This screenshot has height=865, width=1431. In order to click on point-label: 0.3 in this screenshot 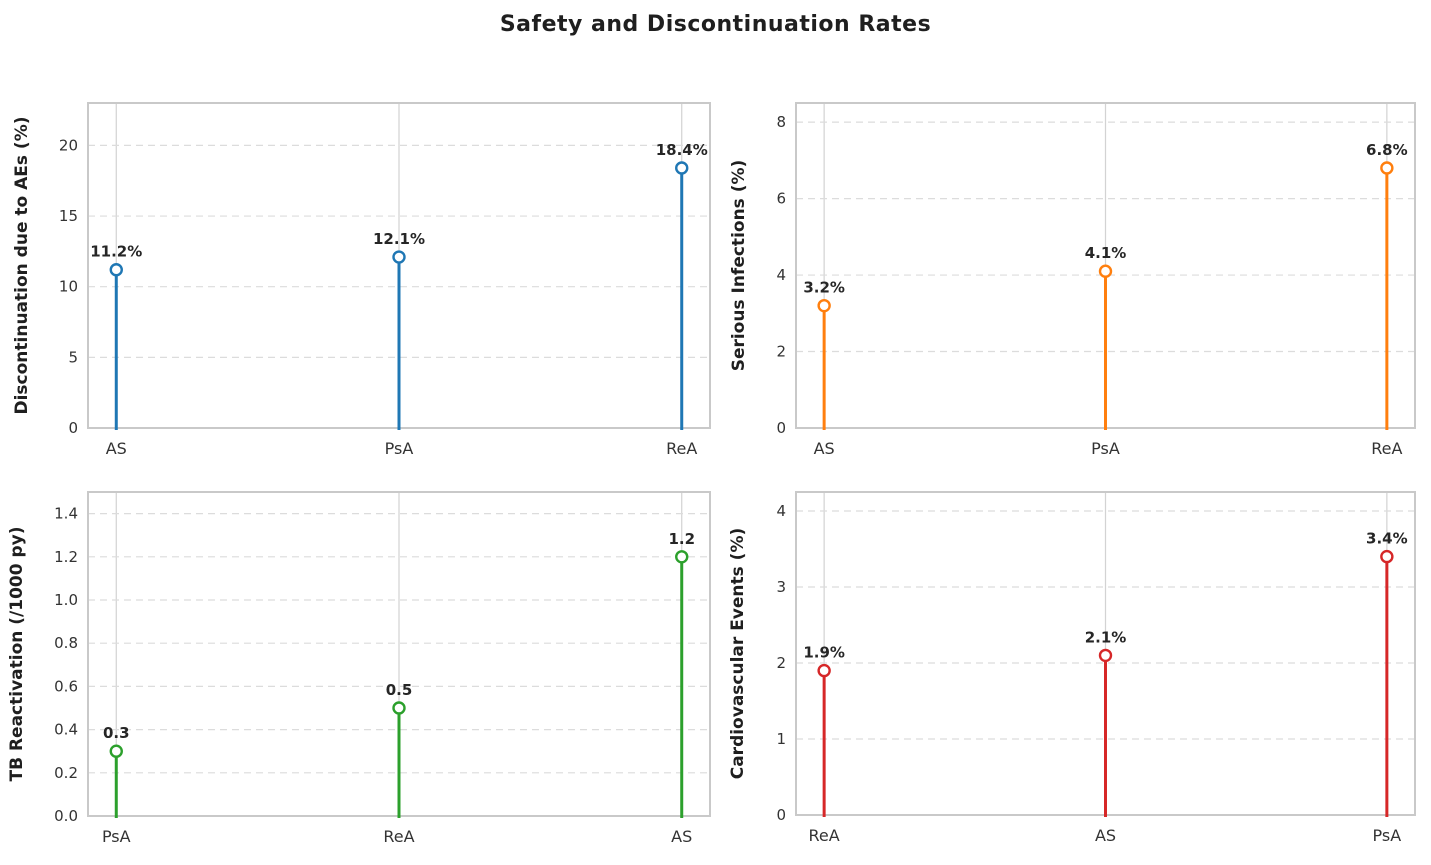, I will do `click(116, 733)`.